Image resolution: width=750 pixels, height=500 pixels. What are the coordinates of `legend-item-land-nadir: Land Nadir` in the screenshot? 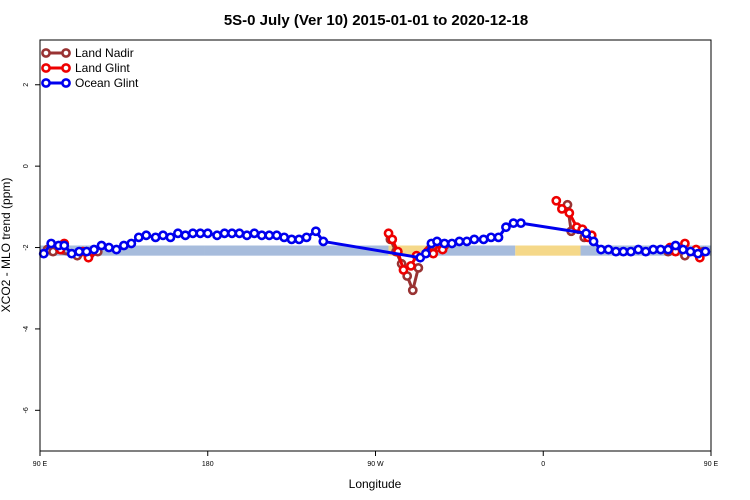 It's located at (87, 53).